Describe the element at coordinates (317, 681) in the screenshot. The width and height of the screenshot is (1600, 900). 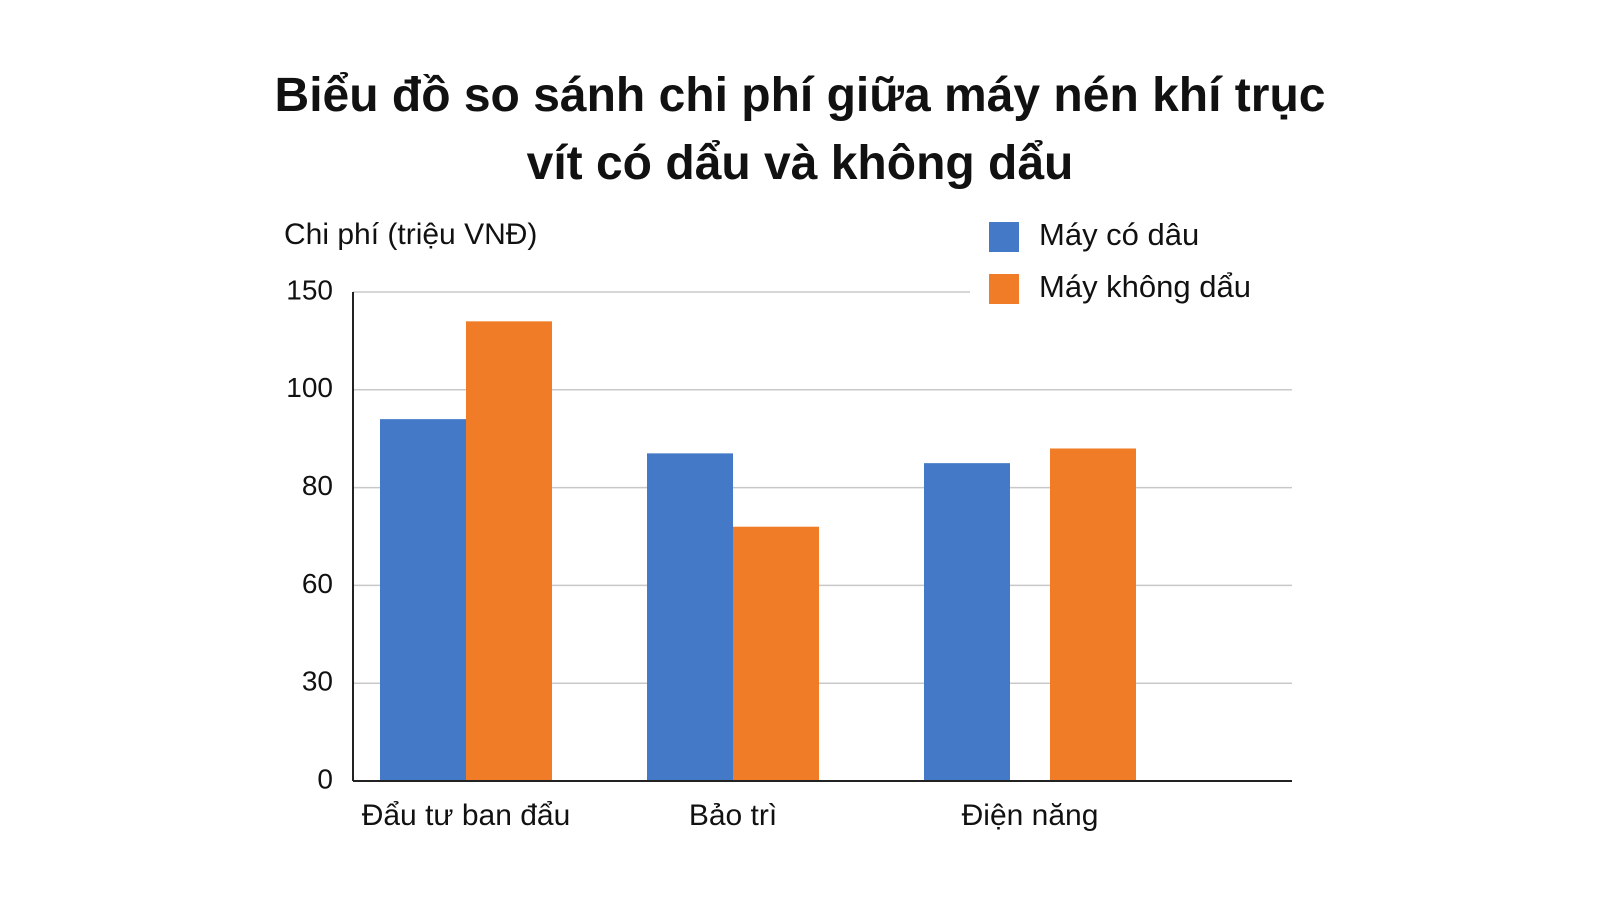
I see `y-tick-label: 30` at that location.